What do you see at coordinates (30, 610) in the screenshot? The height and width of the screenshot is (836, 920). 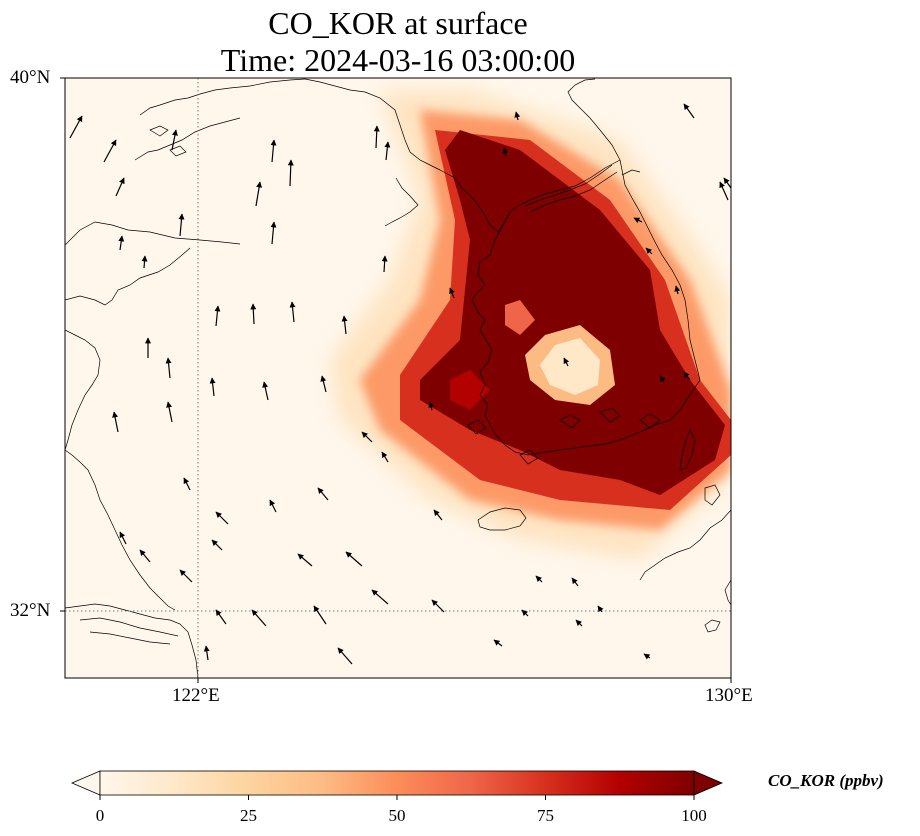 I see `lat-label-bottom: 32°N` at bounding box center [30, 610].